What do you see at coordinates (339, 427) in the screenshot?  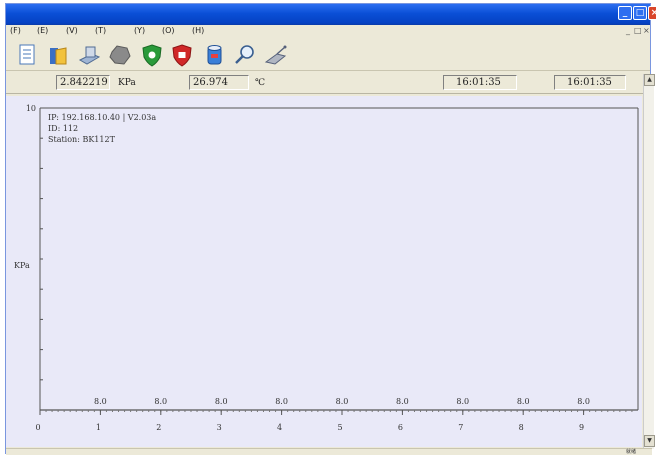 I see `x-tick-label: 5` at bounding box center [339, 427].